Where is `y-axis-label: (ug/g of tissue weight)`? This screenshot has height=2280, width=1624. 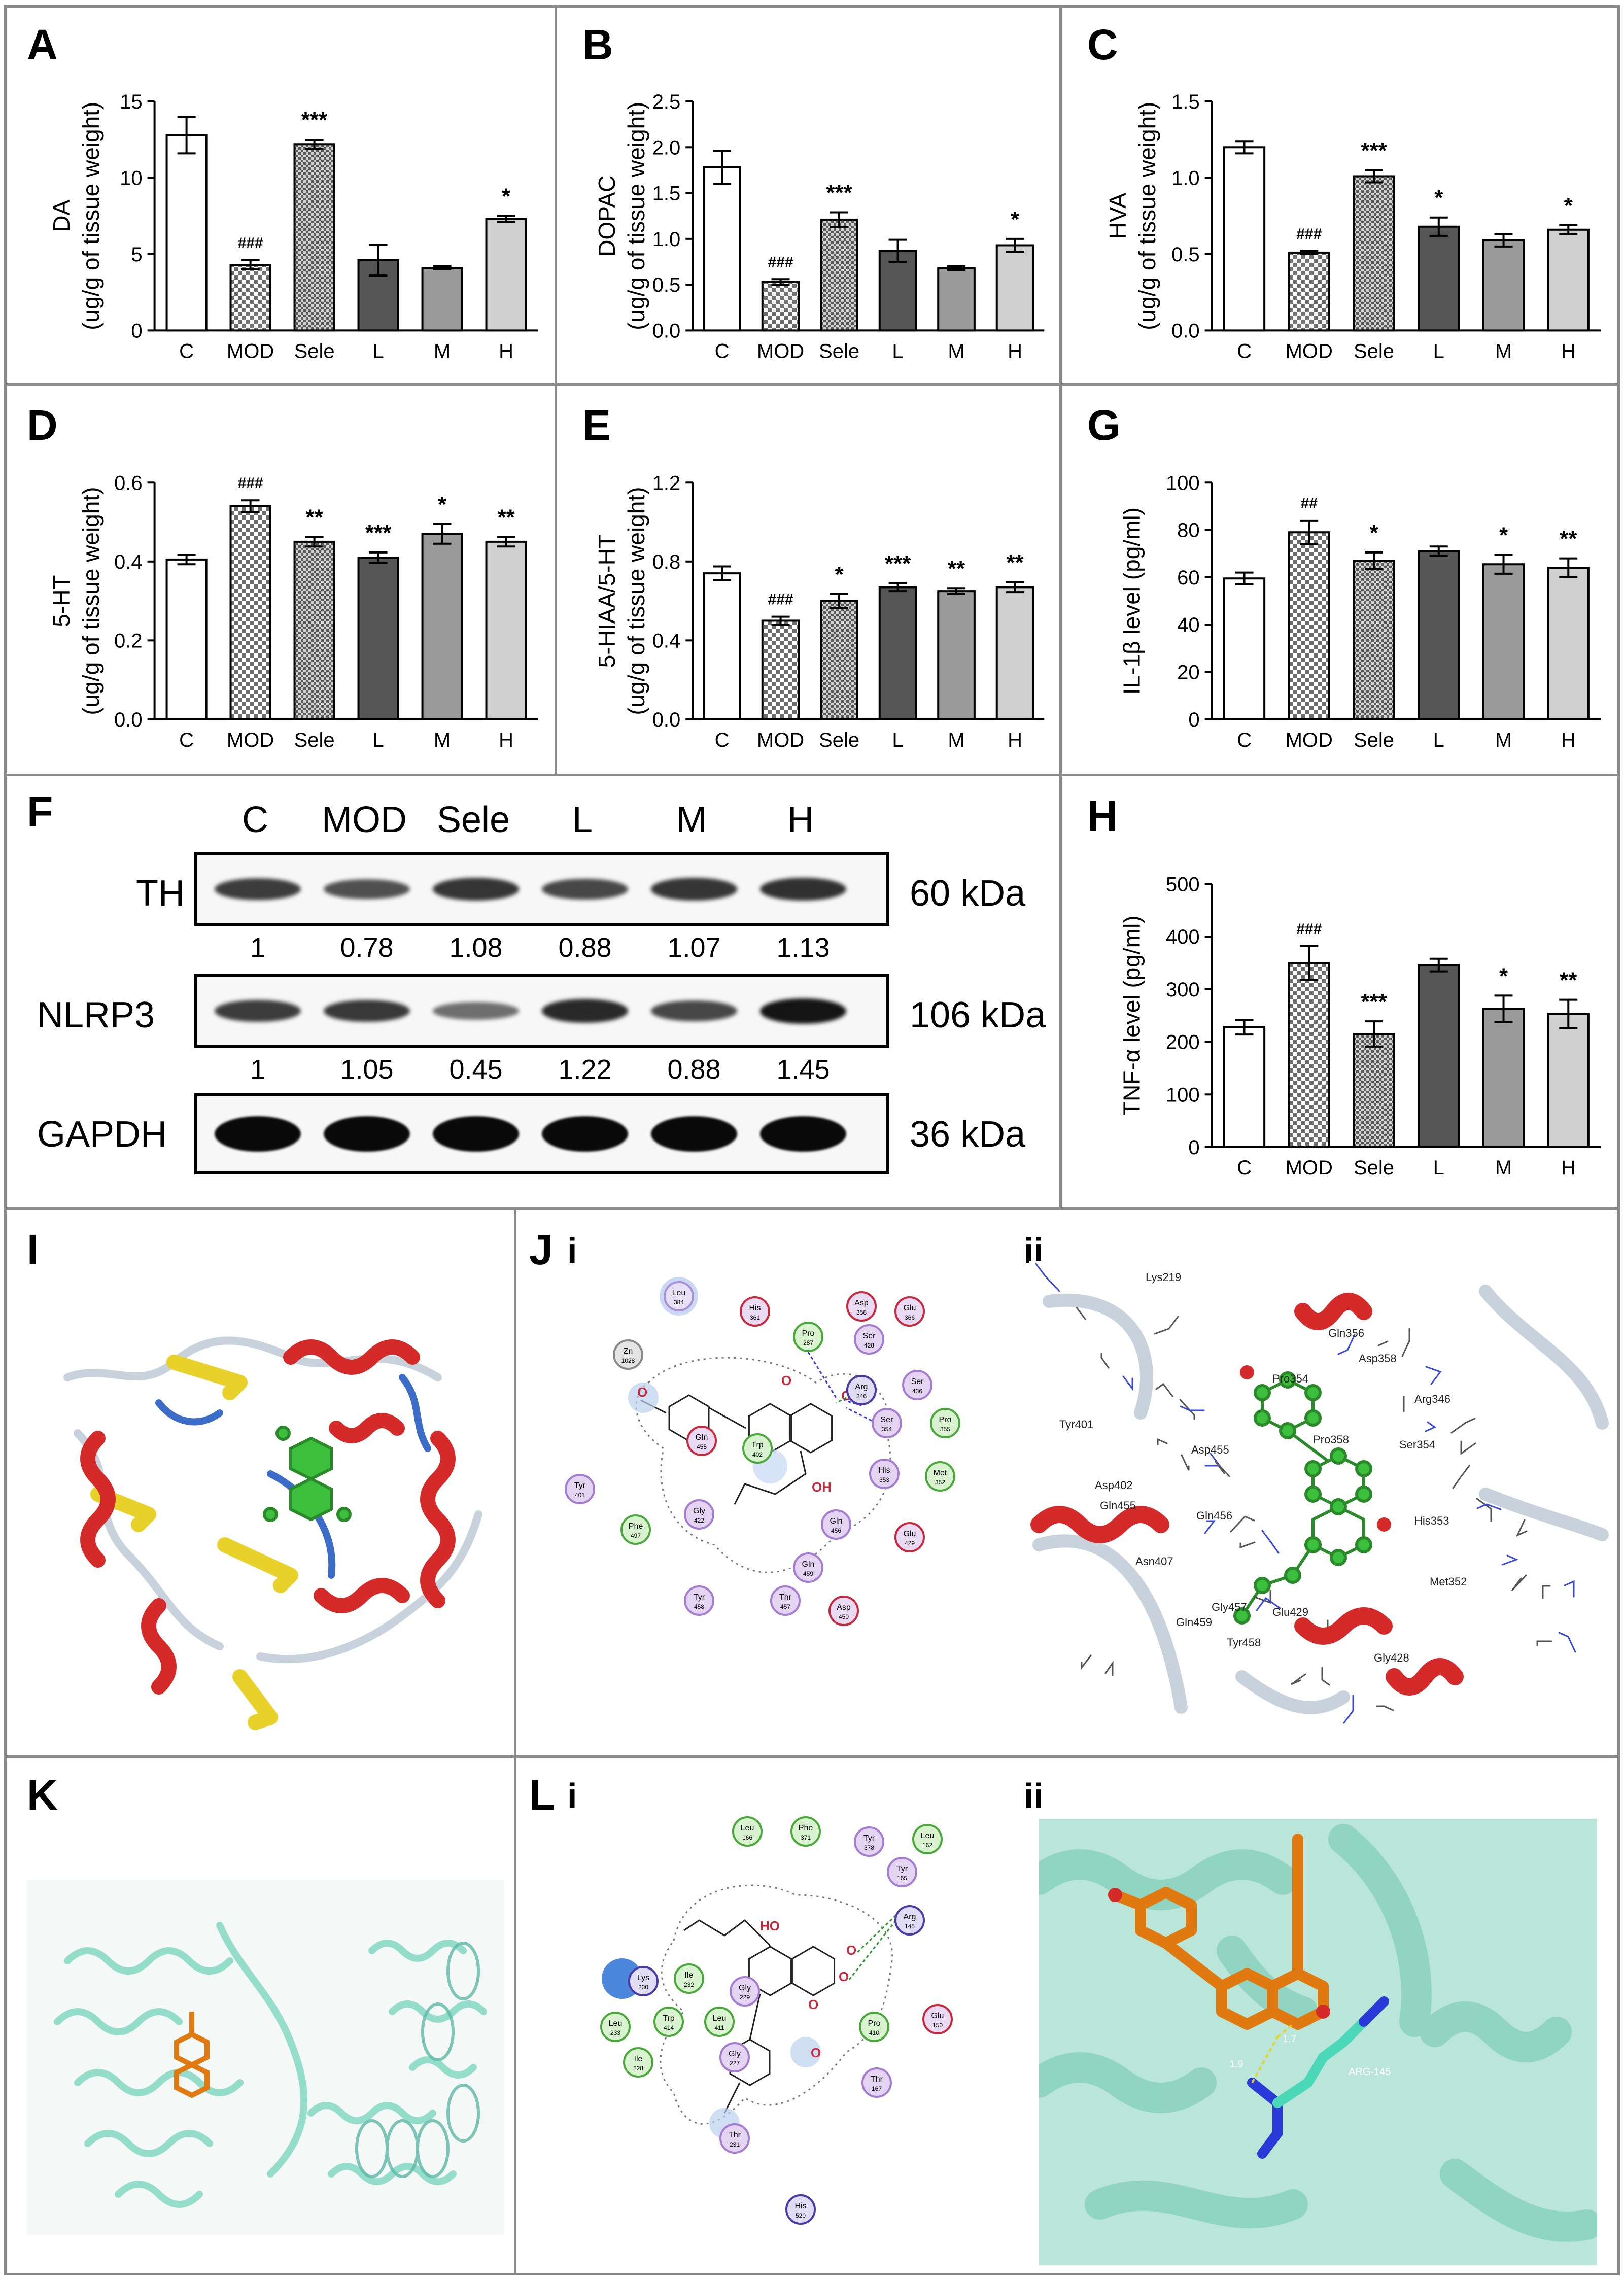 y-axis-label: (ug/g of tissue weight) is located at coordinates (636, 216).